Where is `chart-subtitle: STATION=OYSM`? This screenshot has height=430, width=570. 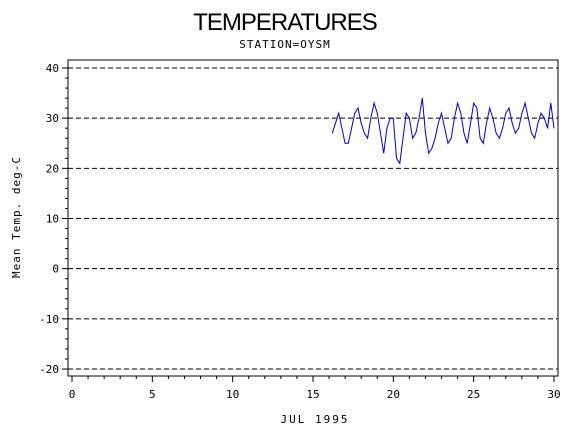
chart-subtitle: STATION=OYSM is located at coordinates (284, 44).